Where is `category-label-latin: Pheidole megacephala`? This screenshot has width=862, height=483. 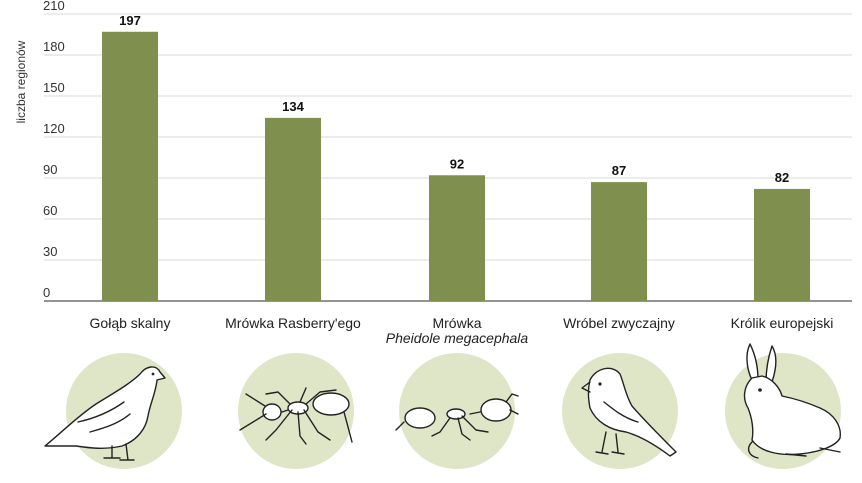 category-label-latin: Pheidole megacephala is located at coordinates (457, 338).